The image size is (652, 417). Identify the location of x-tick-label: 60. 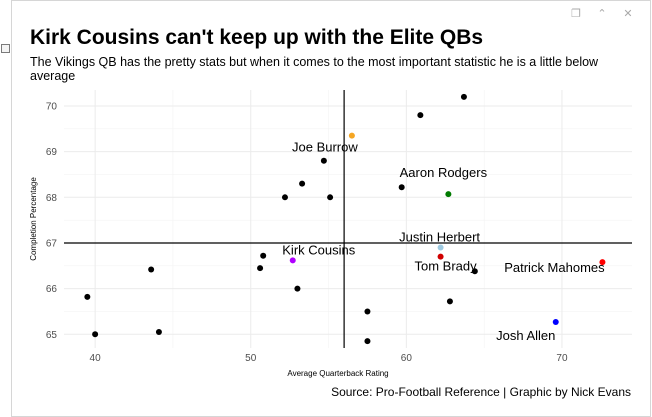
(407, 358).